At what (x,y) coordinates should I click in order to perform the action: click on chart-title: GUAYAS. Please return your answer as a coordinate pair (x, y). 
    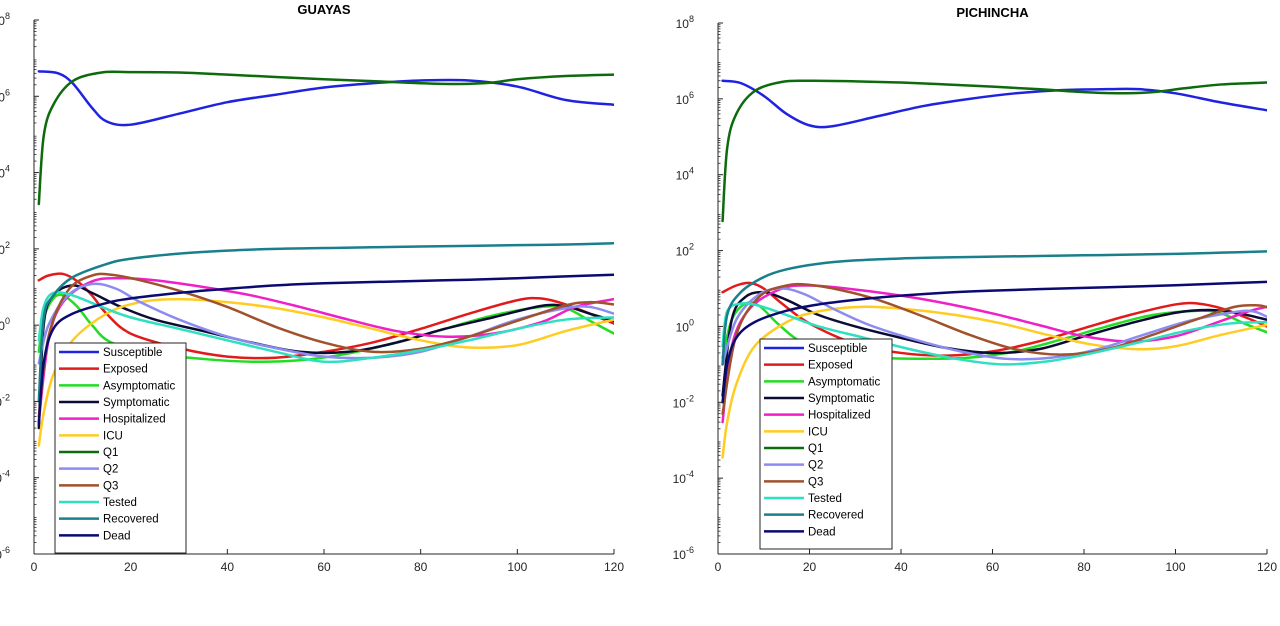
    Looking at the image, I should click on (324, 9).